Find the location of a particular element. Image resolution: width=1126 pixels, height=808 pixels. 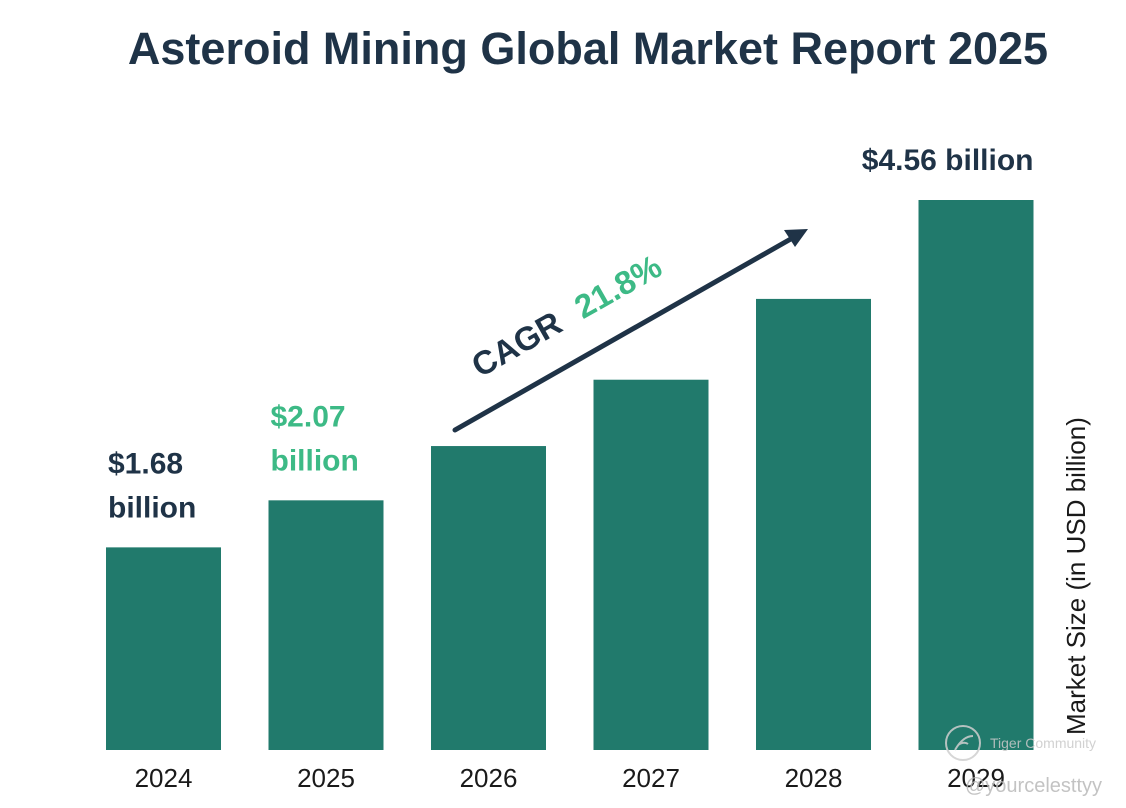

bar-2025 is located at coordinates (326, 625).